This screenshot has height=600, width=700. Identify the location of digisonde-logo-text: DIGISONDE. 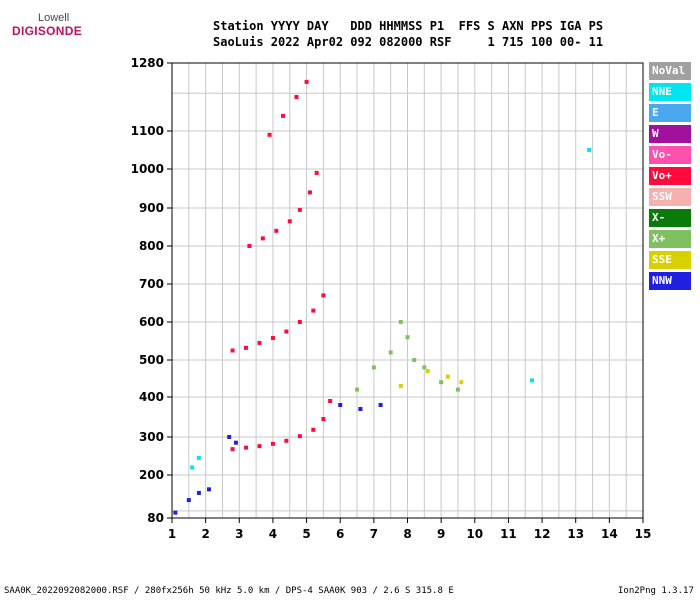
(47, 31).